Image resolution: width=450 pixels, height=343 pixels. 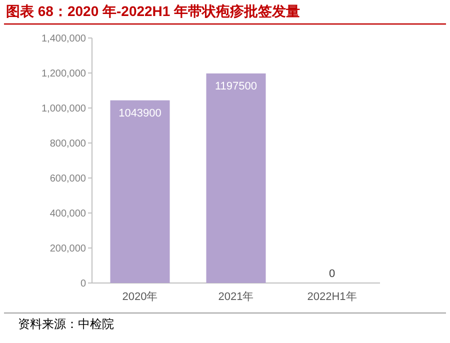 What do you see at coordinates (68, 214) in the screenshot?
I see `y-tick-label: 400,000` at bounding box center [68, 214].